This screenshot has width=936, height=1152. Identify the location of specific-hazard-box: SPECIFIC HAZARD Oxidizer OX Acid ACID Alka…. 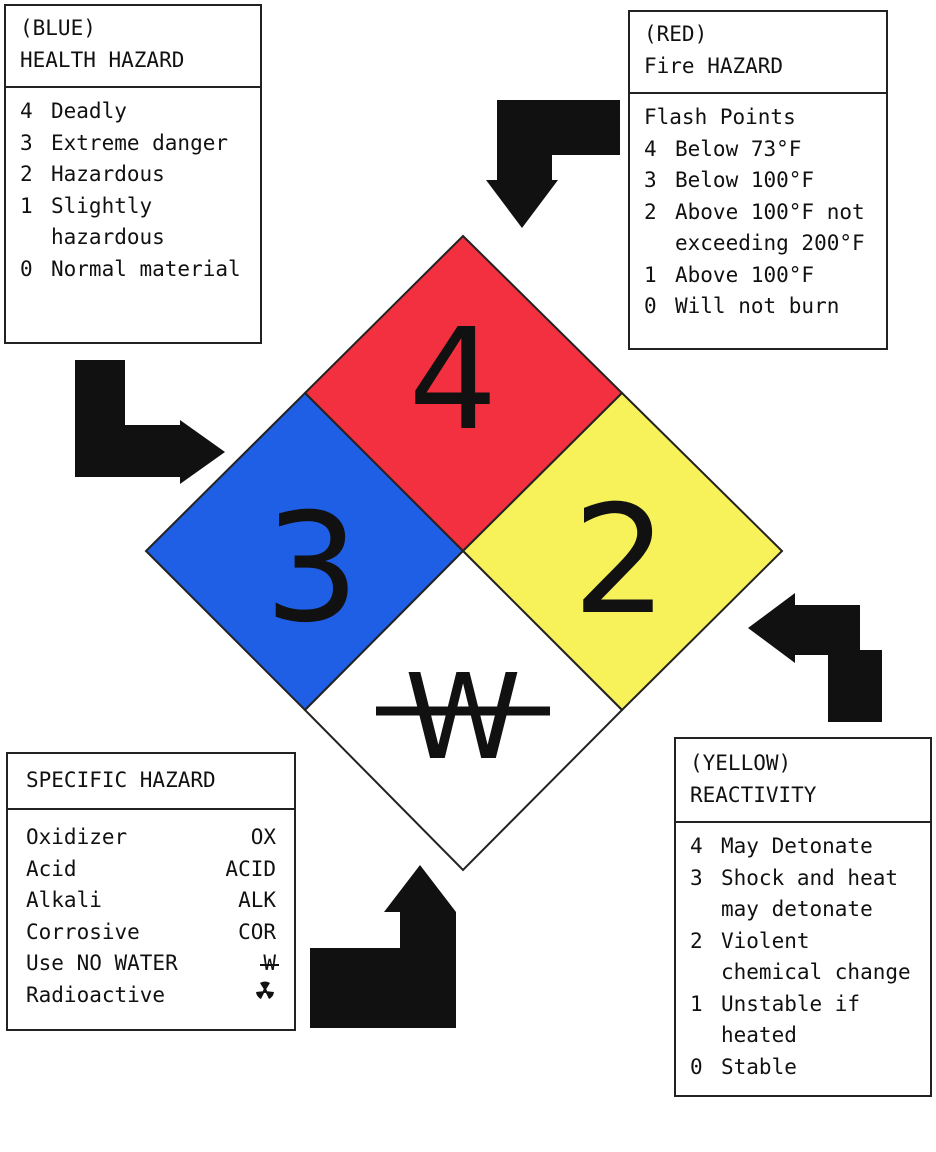
(151, 891).